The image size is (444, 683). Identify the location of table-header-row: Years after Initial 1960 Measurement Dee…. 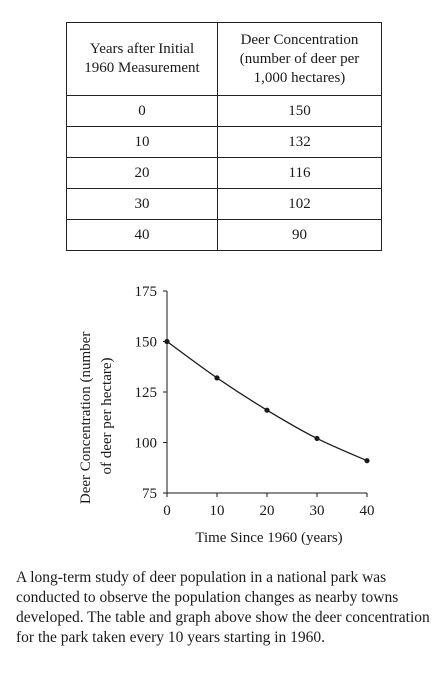
(224, 59).